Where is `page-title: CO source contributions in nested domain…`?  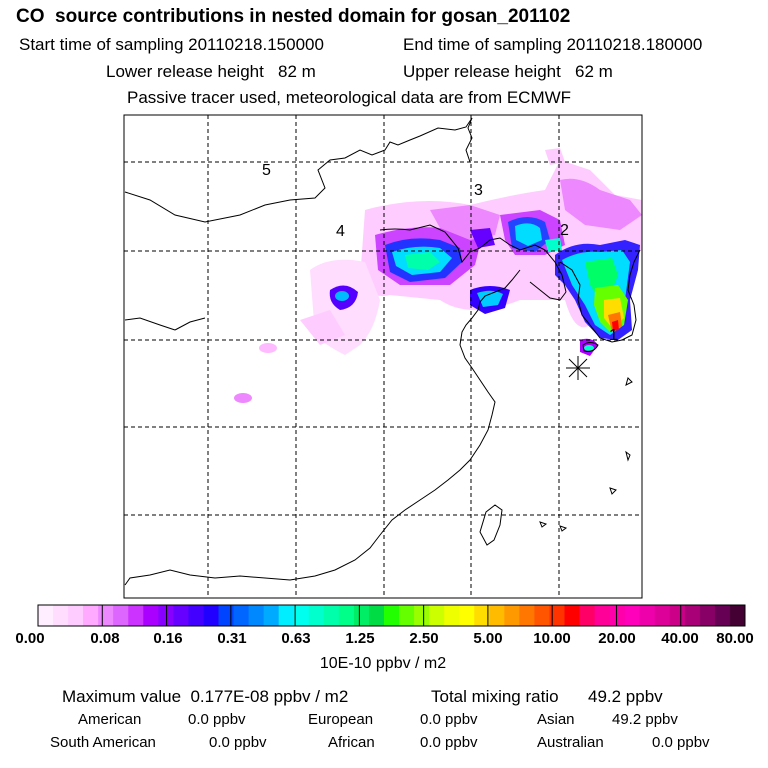 page-title: CO source contributions in nested domain… is located at coordinates (293, 16).